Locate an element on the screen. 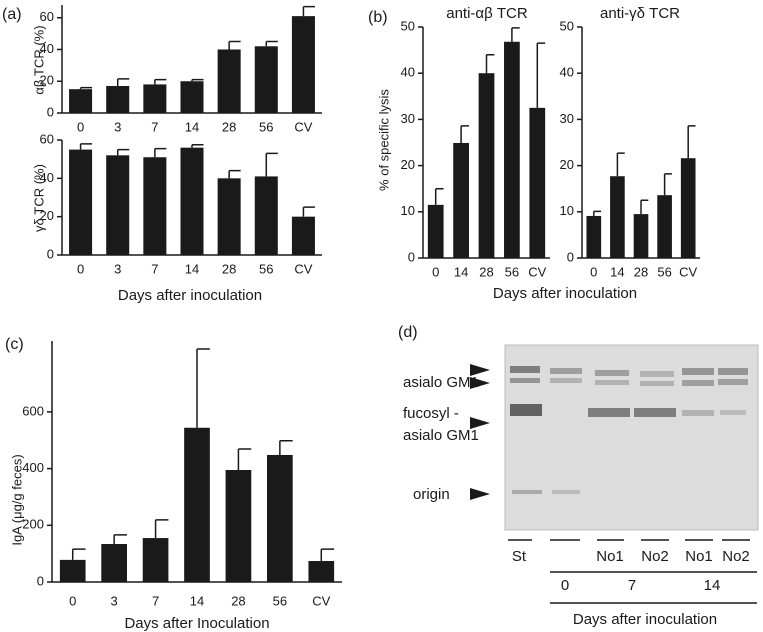  day-label: 7 is located at coordinates (632, 585).